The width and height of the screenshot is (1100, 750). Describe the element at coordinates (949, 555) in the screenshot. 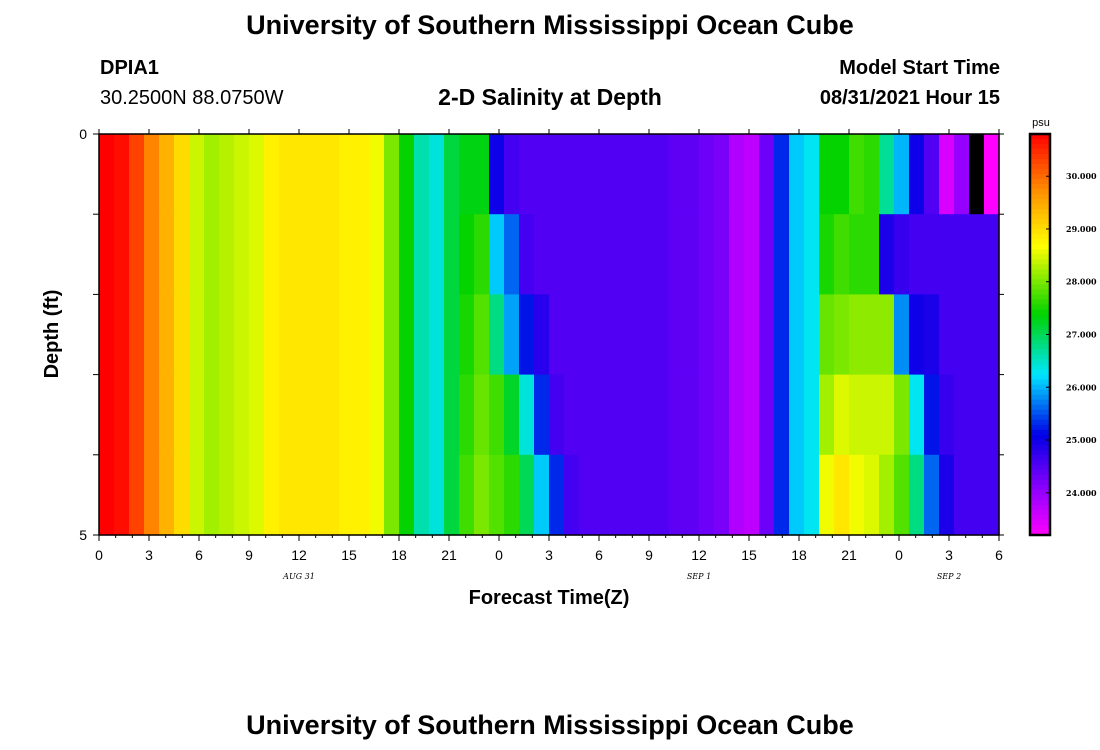

I see `x-tick-label: 3` at that location.